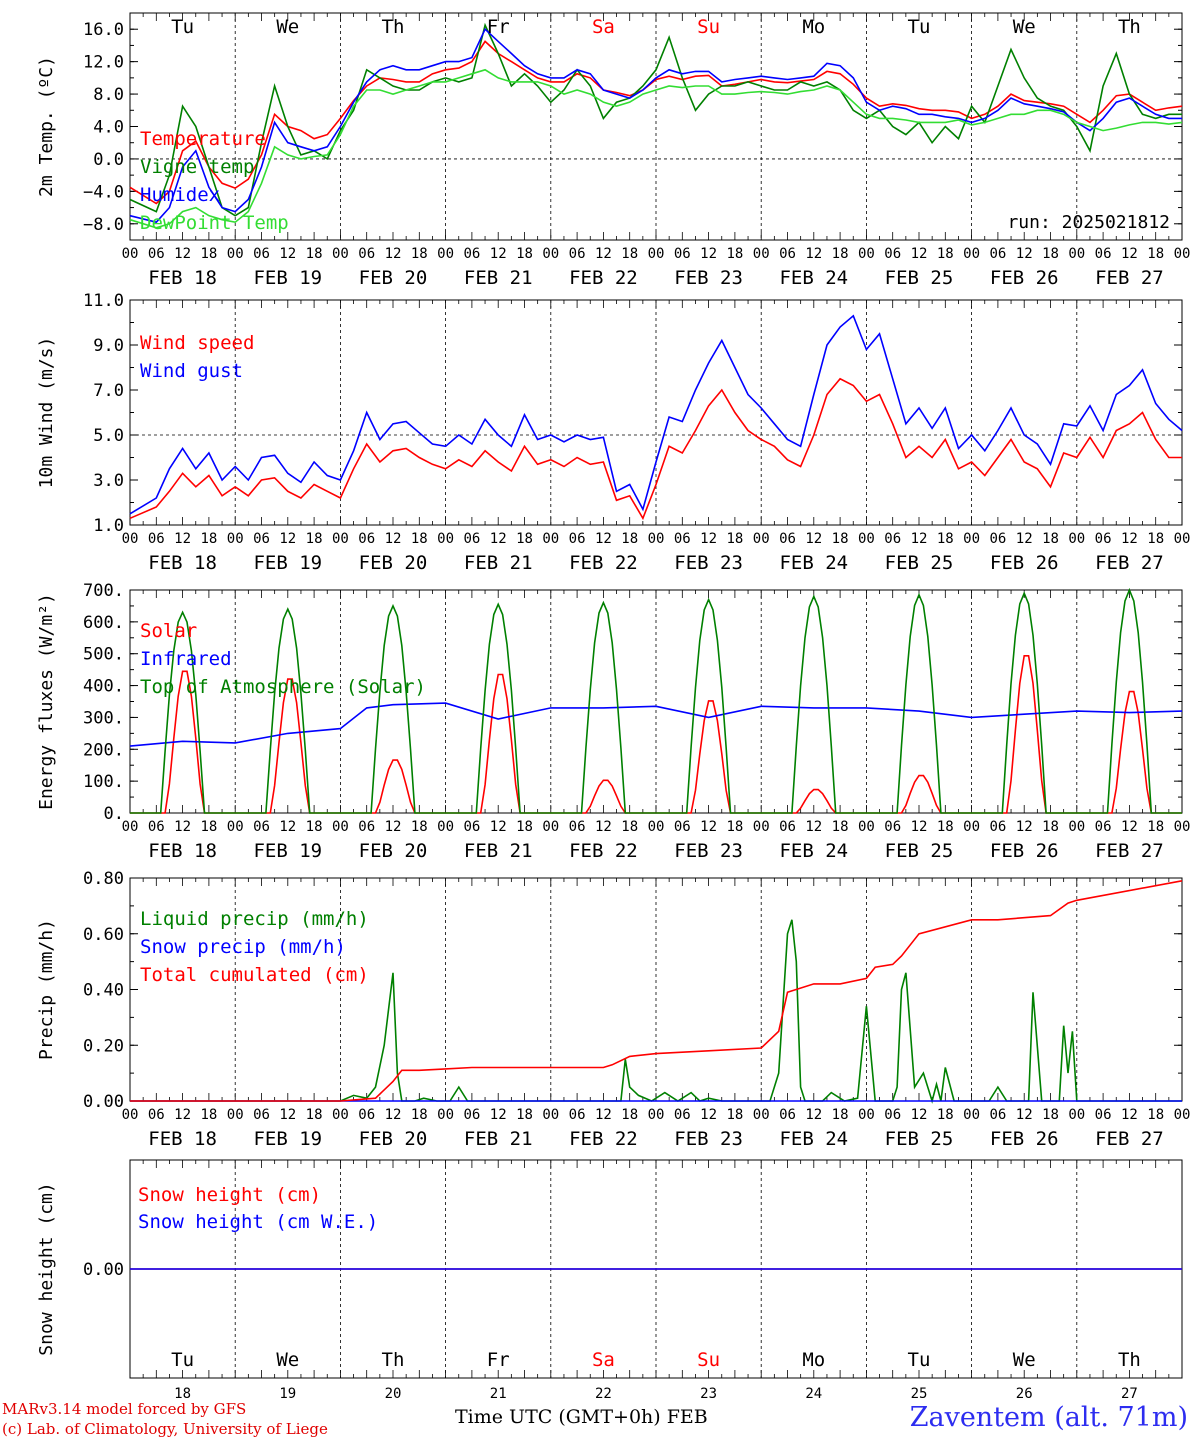 Image resolution: width=1194 pixels, height=1440 pixels. I want to click on series-line-wind-gust, so click(656, 414).